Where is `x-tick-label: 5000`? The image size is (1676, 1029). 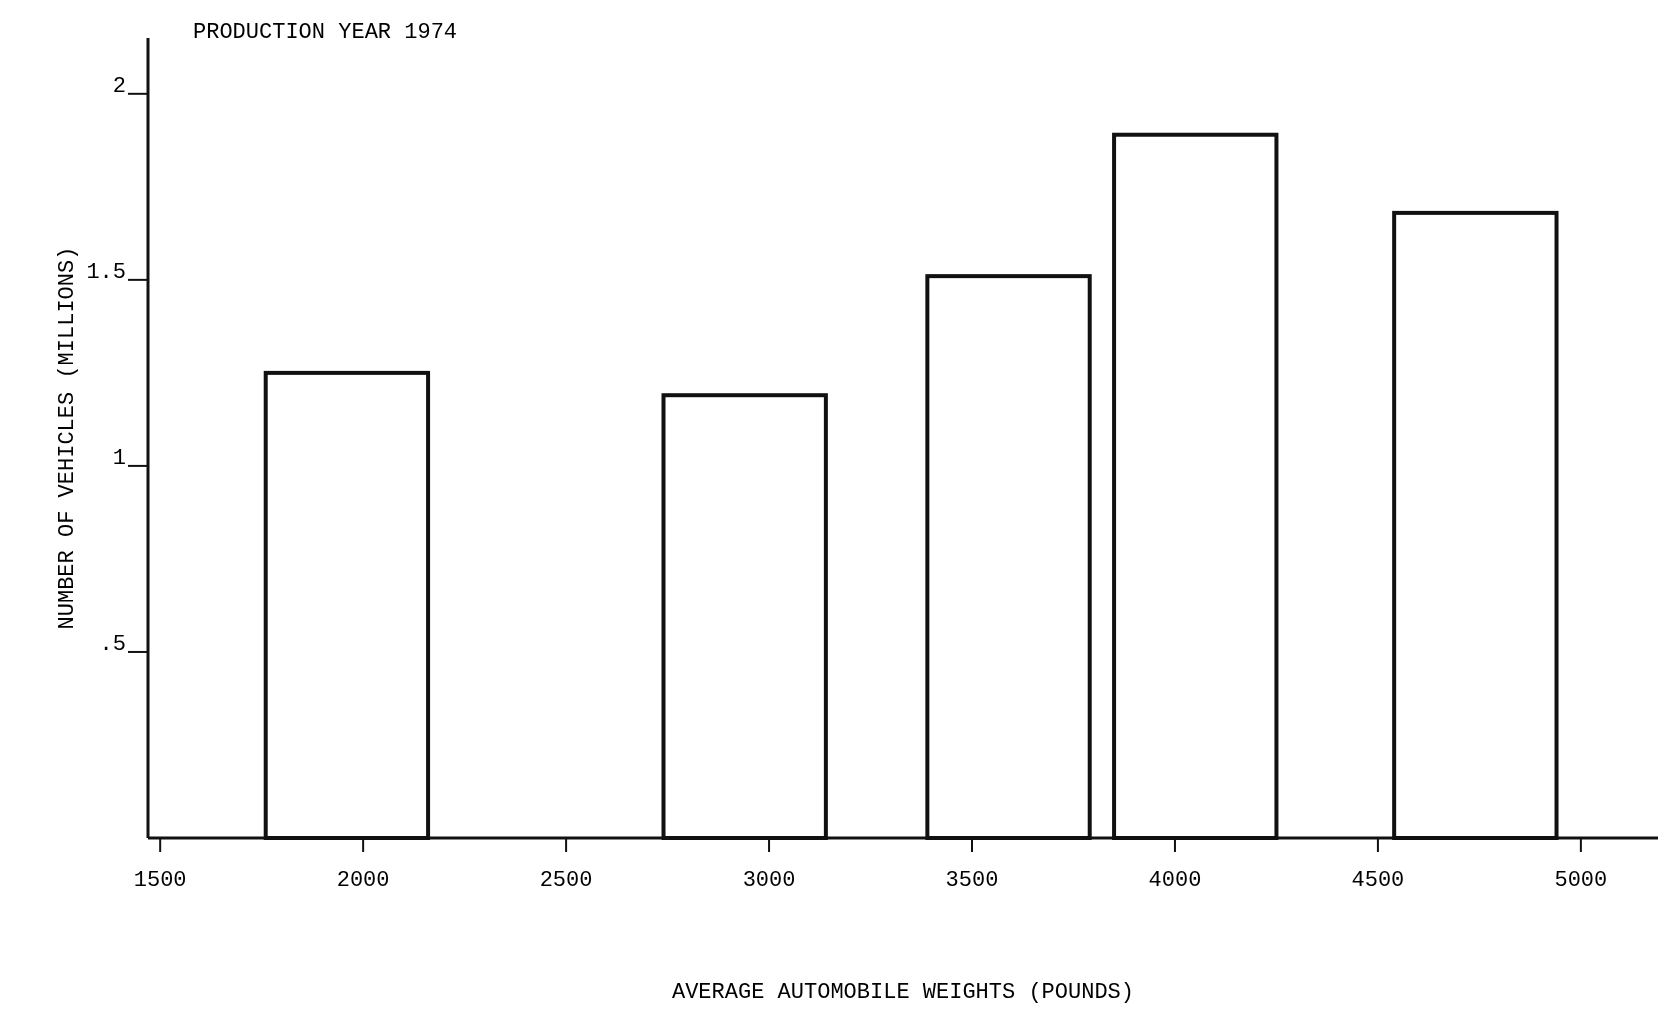
x-tick-label: 5000 is located at coordinates (1581, 880).